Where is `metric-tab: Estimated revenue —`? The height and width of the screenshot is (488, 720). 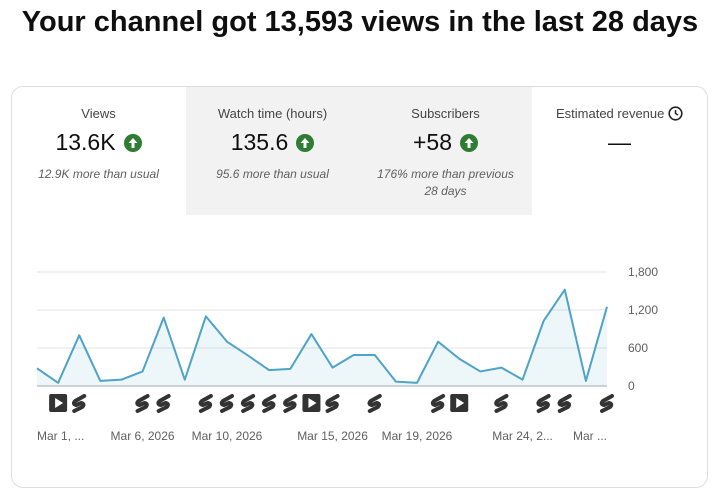 metric-tab: Estimated revenue — is located at coordinates (619, 151).